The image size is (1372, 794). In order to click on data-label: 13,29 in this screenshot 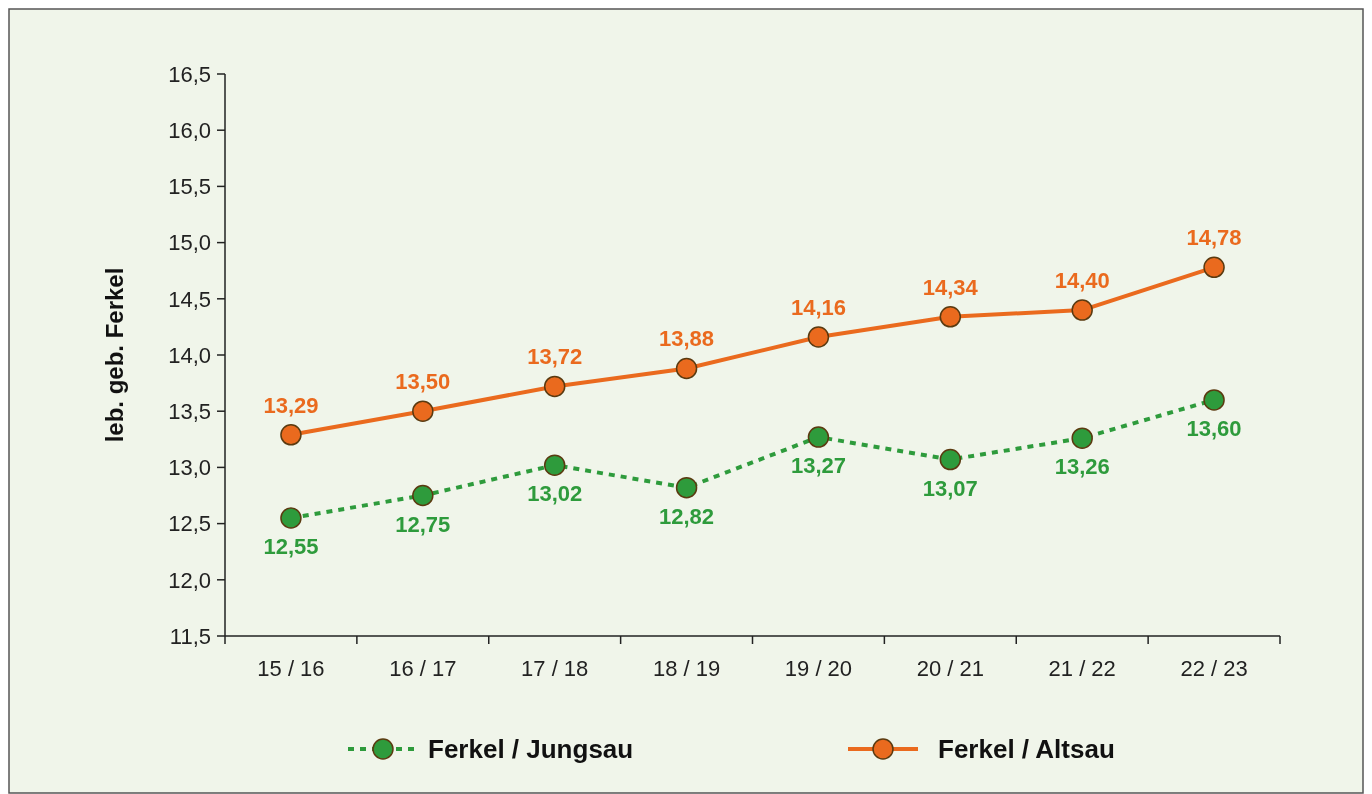, I will do `click(291, 405)`.